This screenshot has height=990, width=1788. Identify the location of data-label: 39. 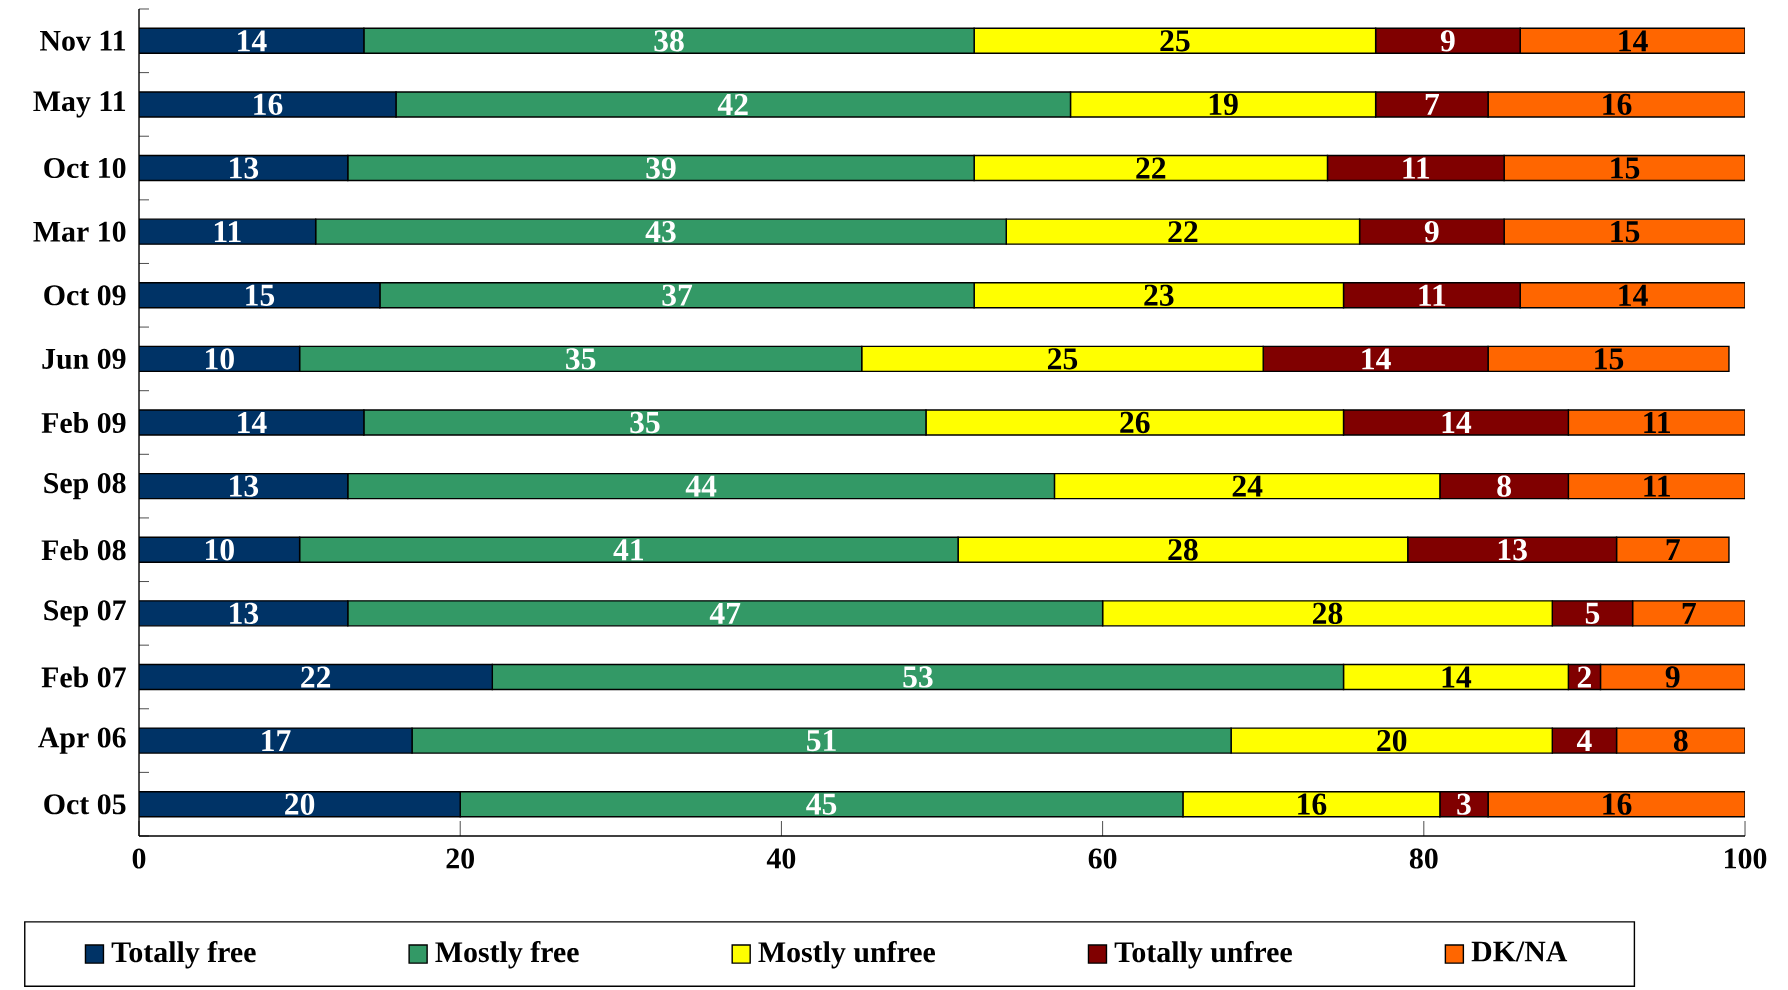
(661, 168).